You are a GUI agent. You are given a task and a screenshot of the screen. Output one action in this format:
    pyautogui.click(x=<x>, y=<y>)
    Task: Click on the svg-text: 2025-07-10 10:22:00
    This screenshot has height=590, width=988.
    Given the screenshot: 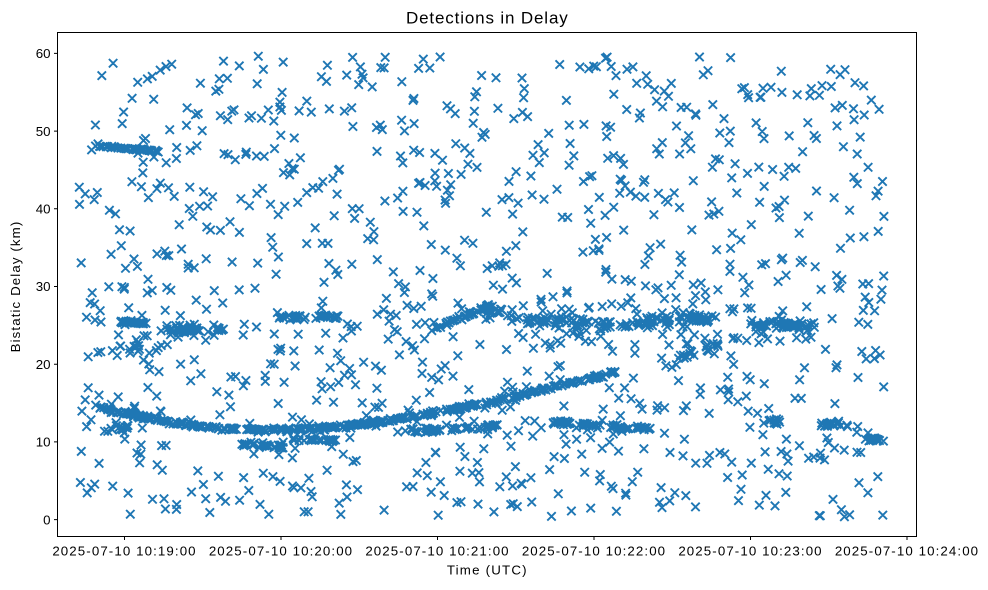 What is the action you would take?
    pyautogui.click(x=594, y=551)
    